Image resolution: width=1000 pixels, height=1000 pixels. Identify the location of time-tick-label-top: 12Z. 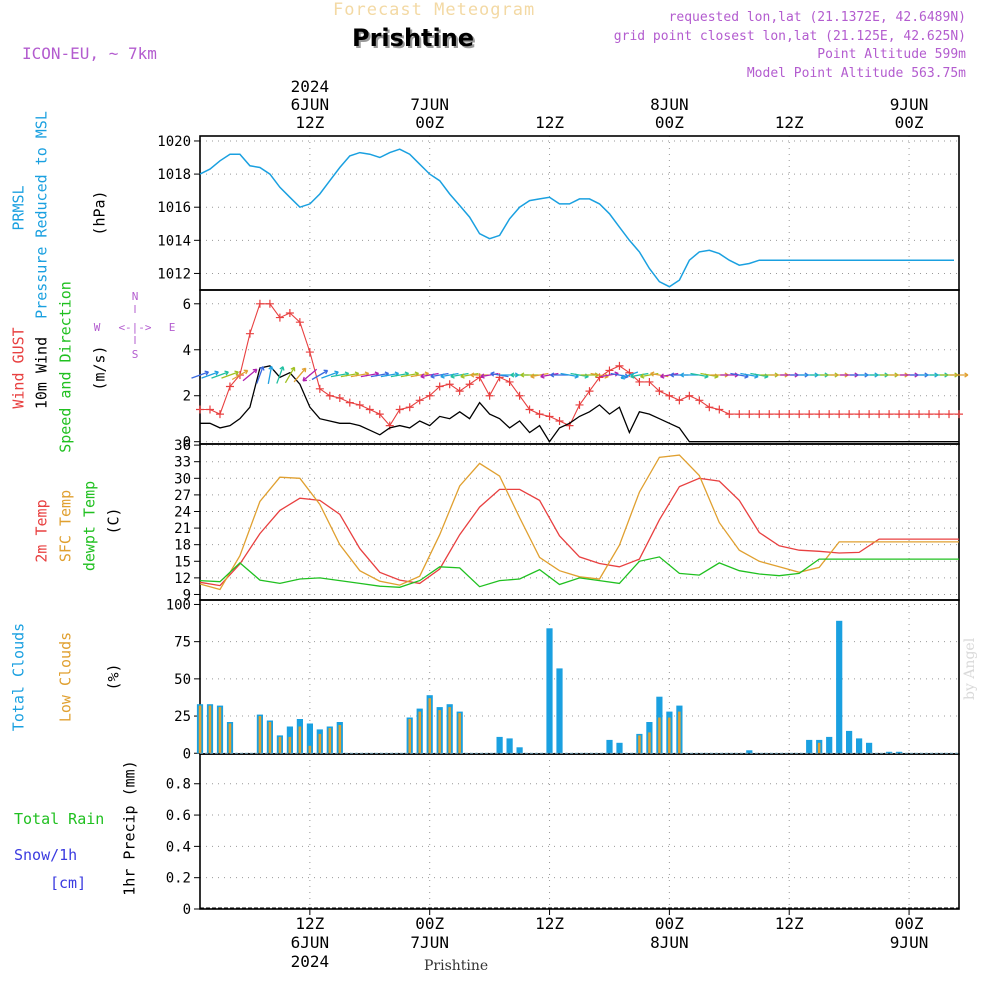
(549, 122).